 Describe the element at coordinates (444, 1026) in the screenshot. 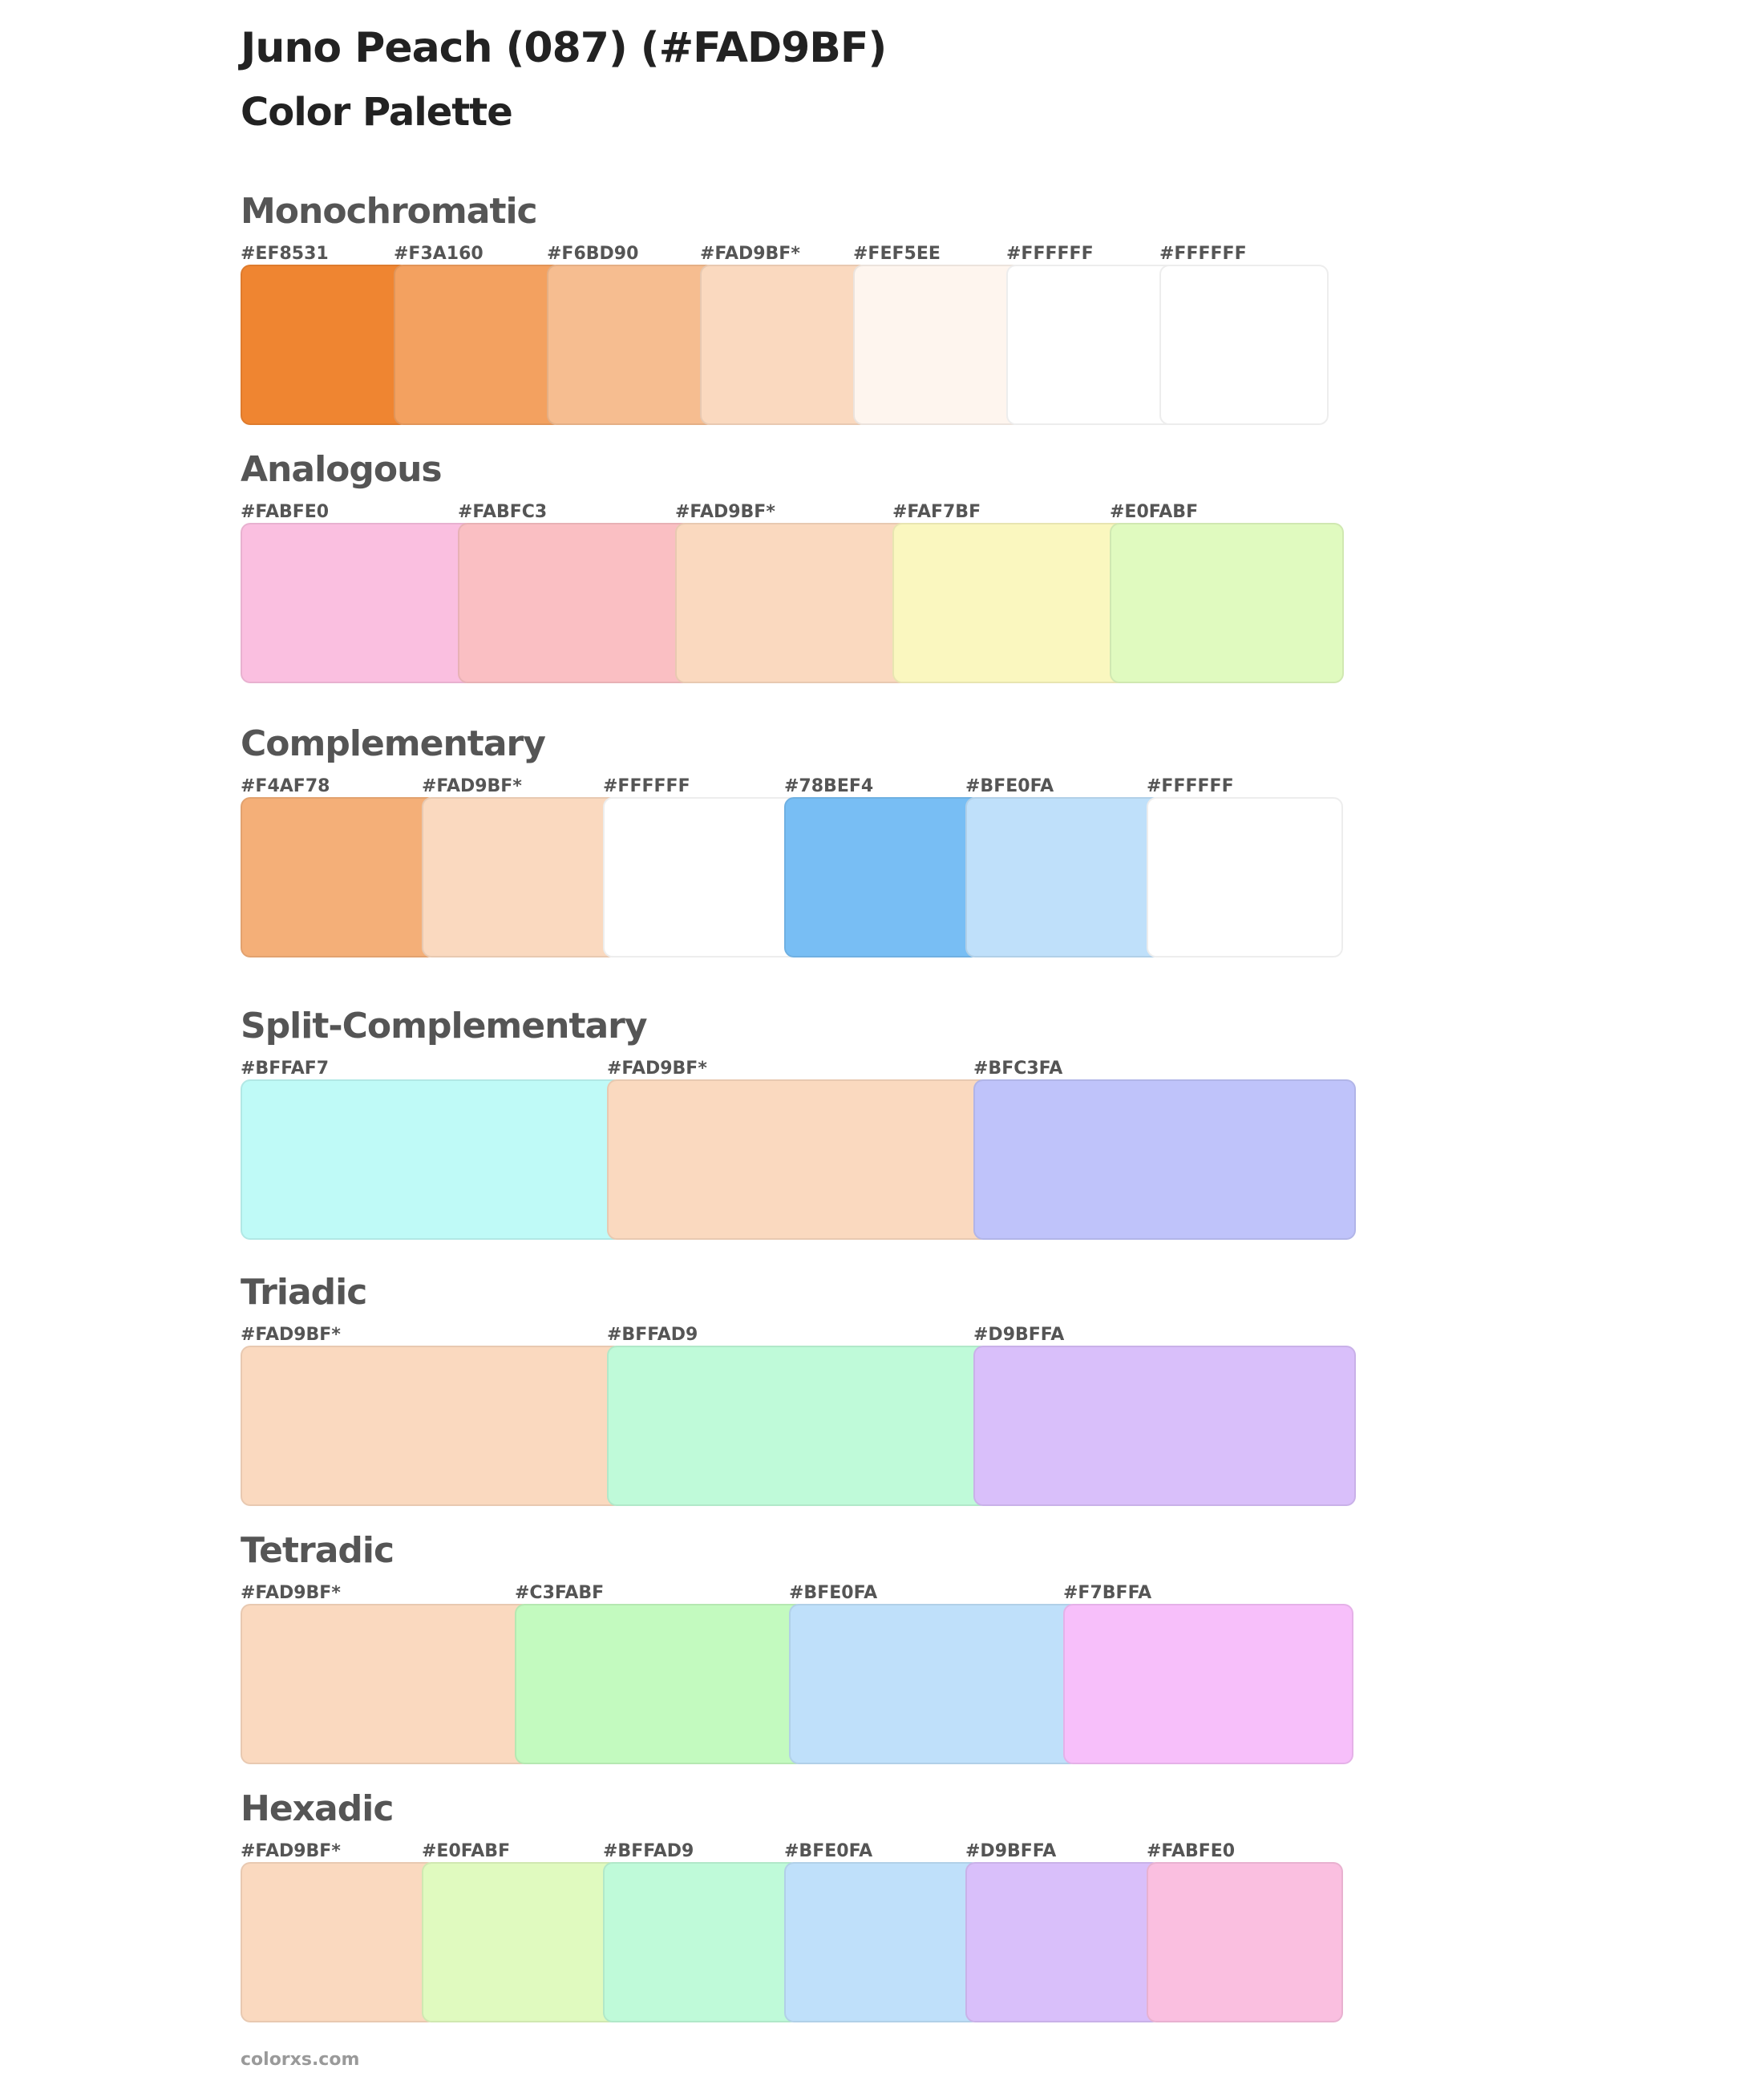

I see `section-title: Split-Complementary` at that location.